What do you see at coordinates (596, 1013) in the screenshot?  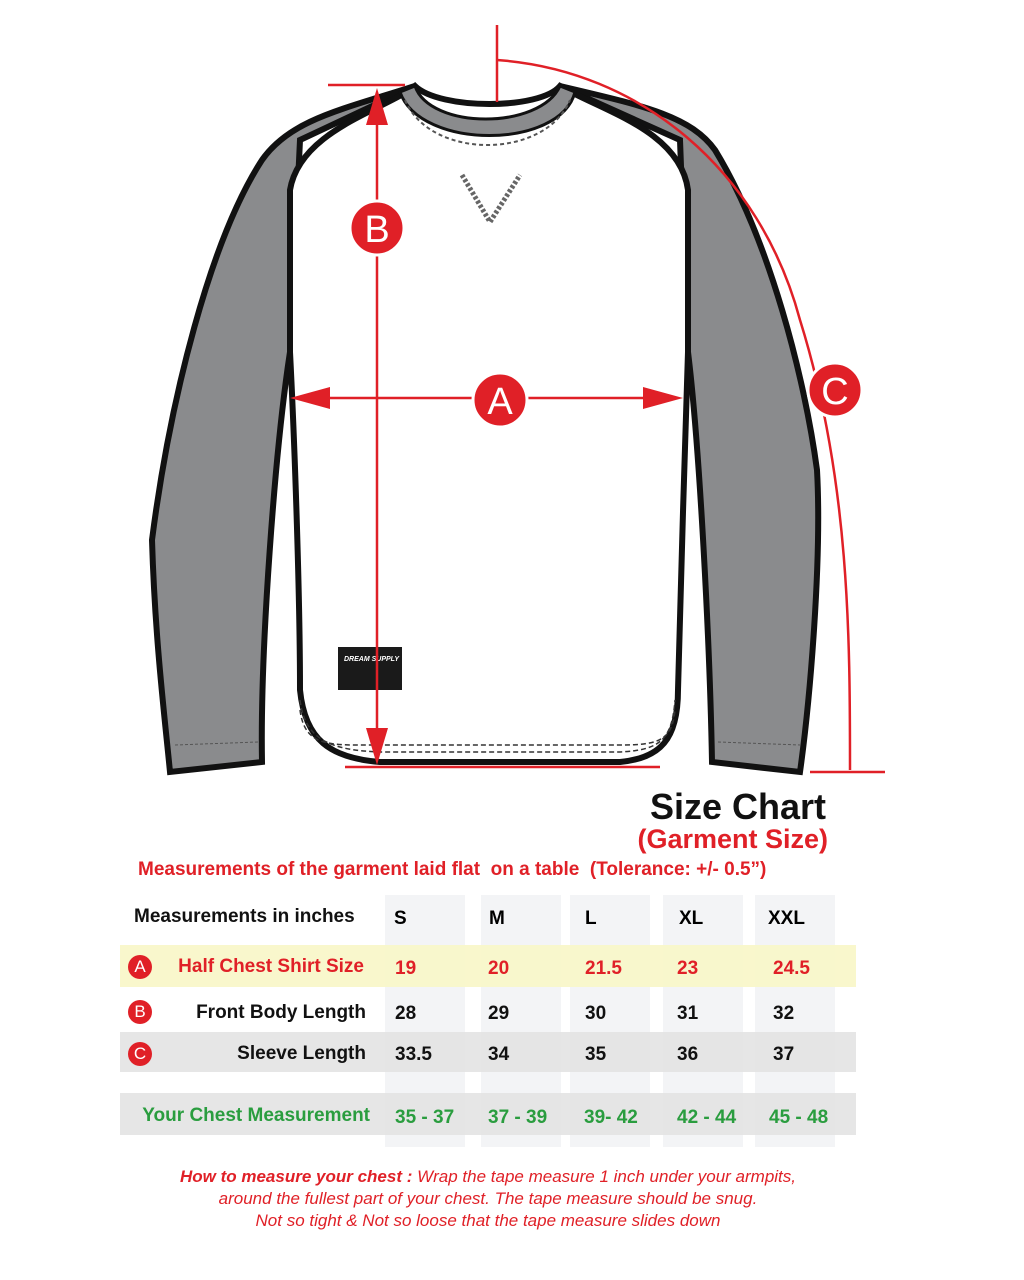 I see `cell-value: 30` at bounding box center [596, 1013].